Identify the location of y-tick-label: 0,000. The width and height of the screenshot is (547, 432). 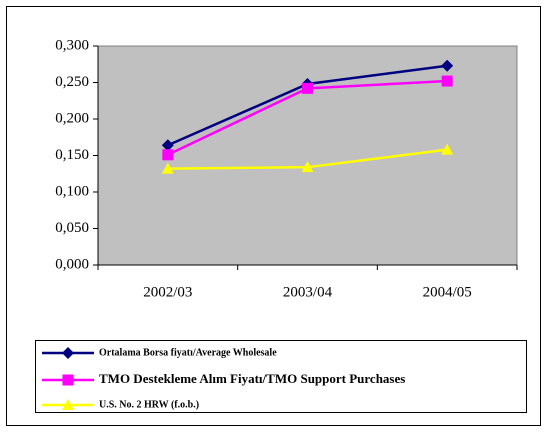
(72, 264).